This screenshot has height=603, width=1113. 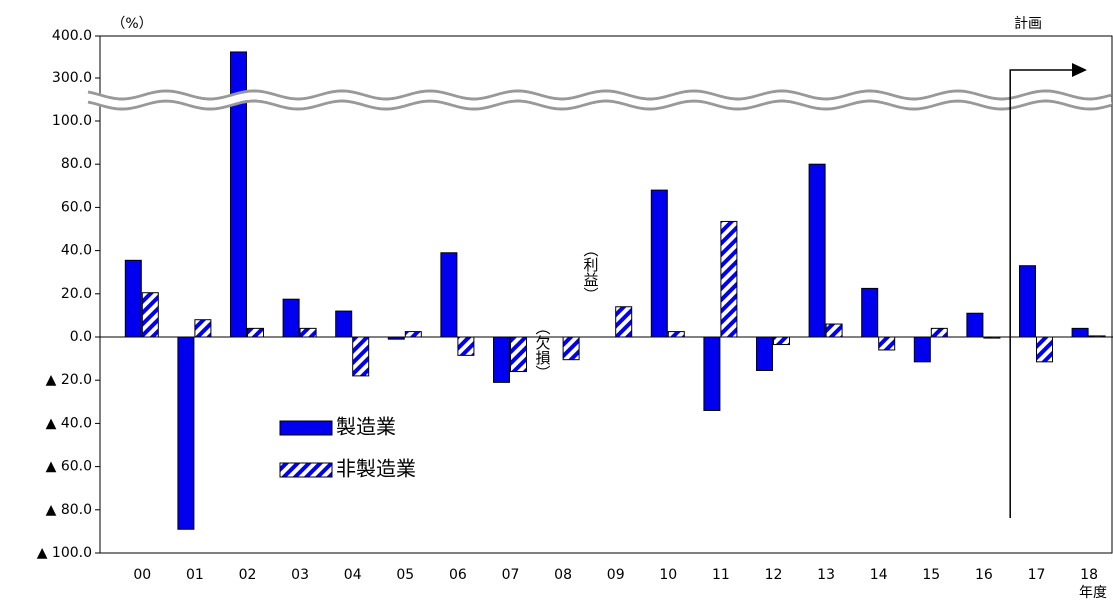 What do you see at coordinates (69, 423) in the screenshot?
I see `y-tick-label: ▲ 40.0` at bounding box center [69, 423].